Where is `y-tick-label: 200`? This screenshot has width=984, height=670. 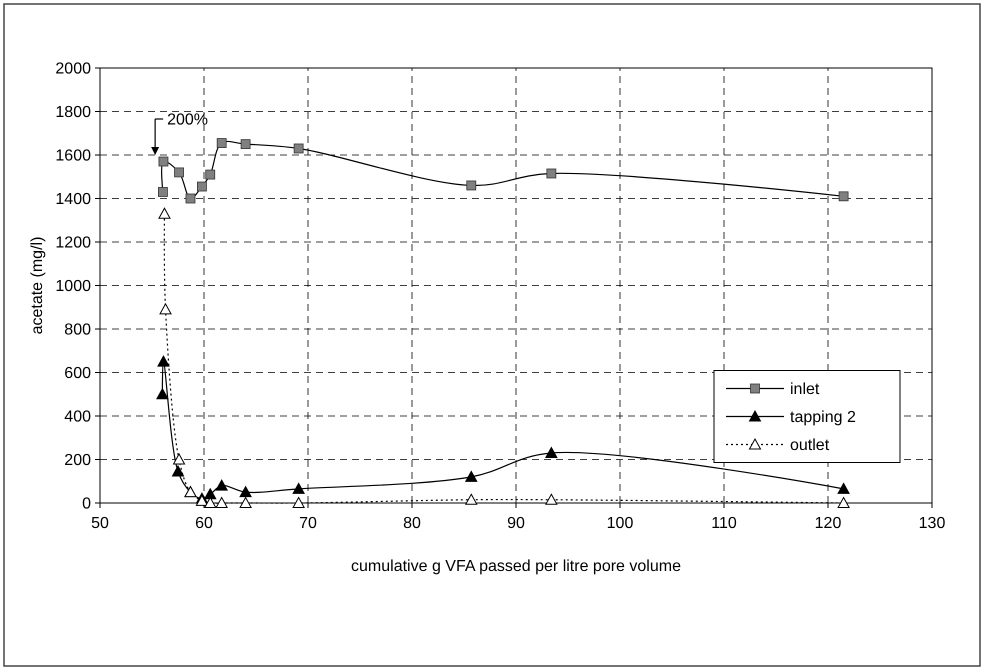 y-tick-label: 200 is located at coordinates (78, 461).